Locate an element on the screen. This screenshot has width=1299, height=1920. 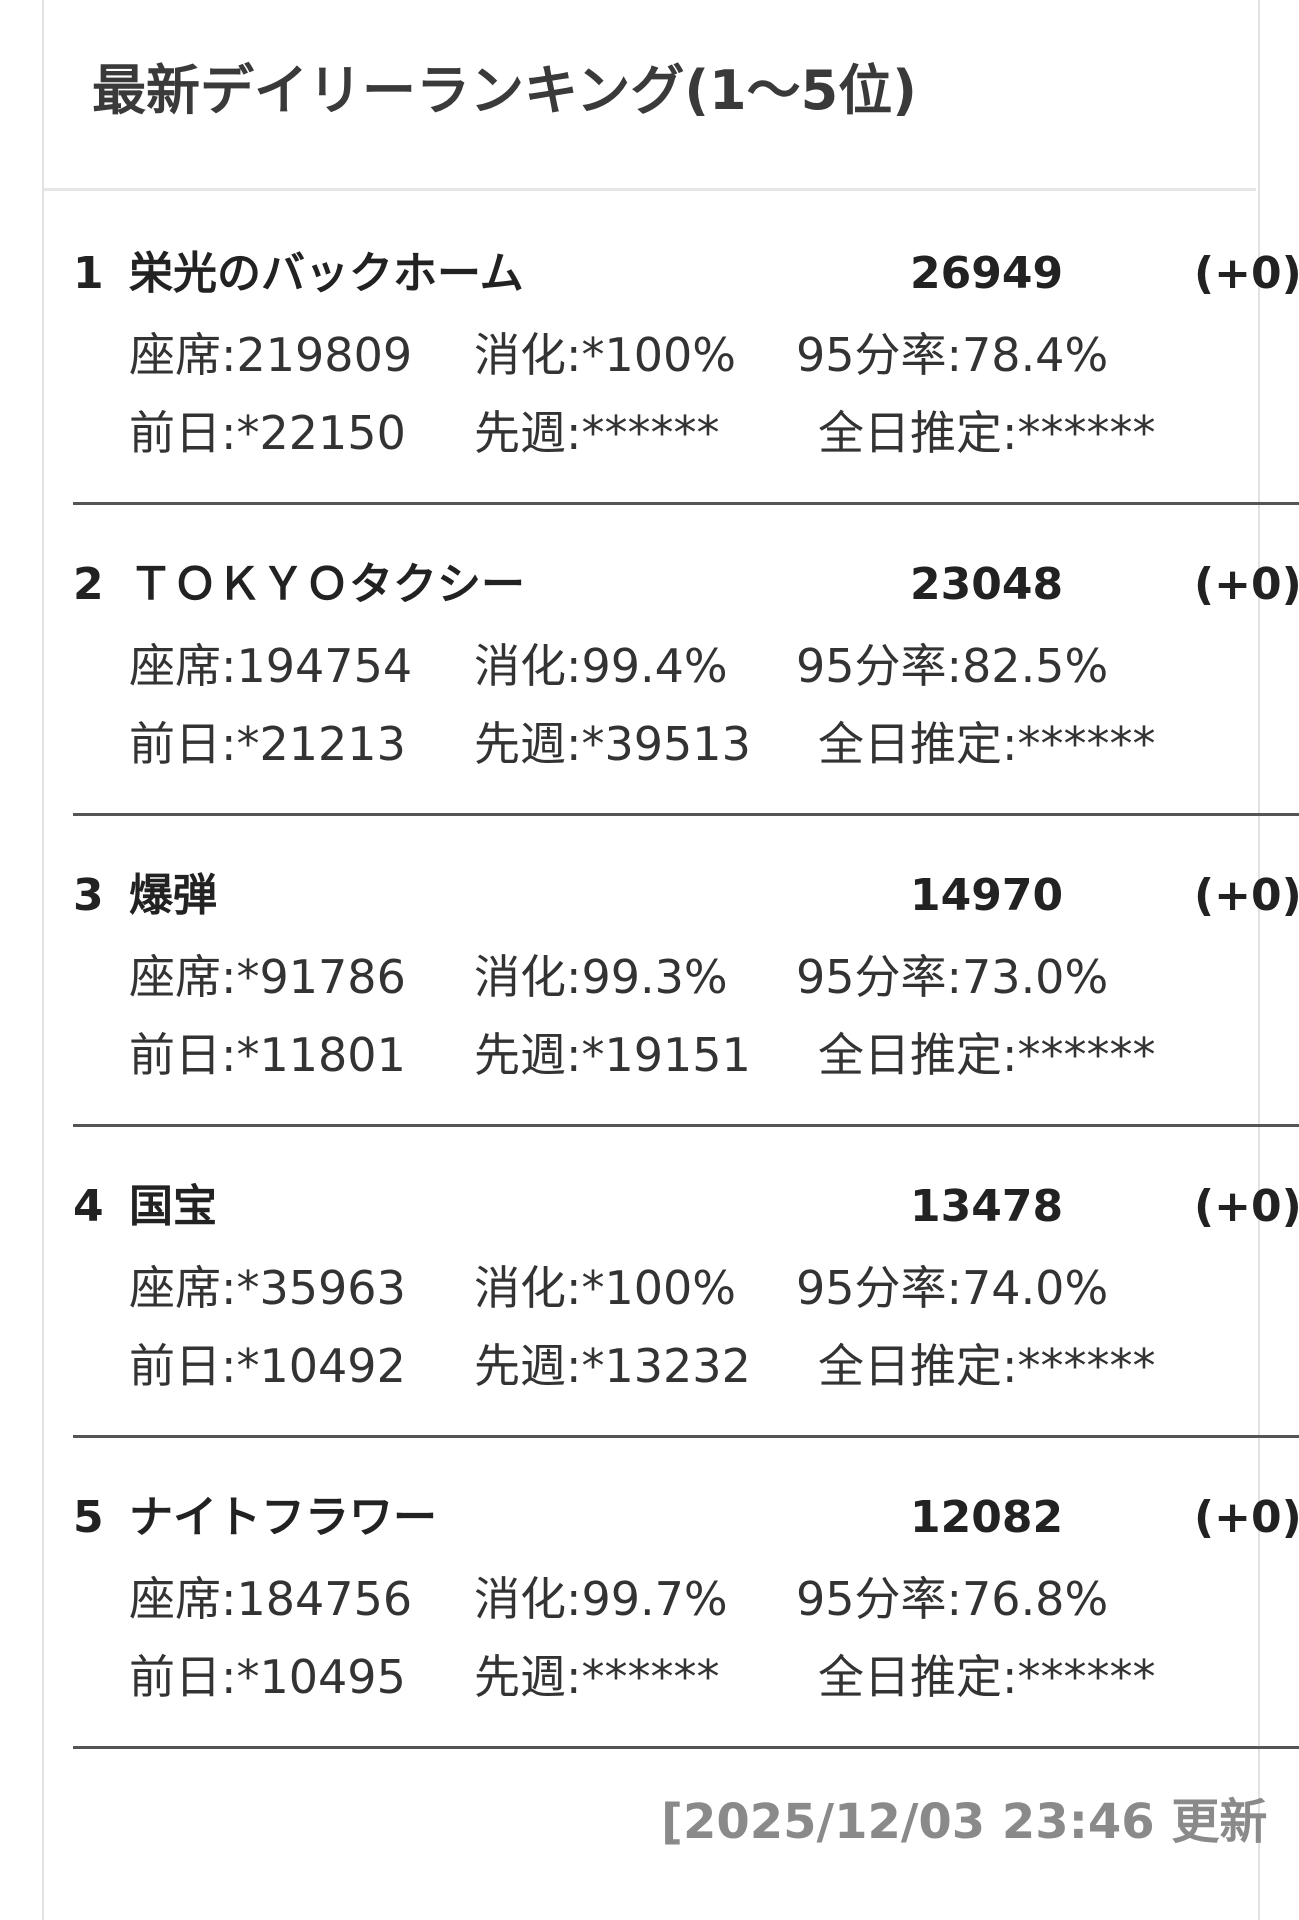
stat-item: 先週:*39513 is located at coordinates (612, 744).